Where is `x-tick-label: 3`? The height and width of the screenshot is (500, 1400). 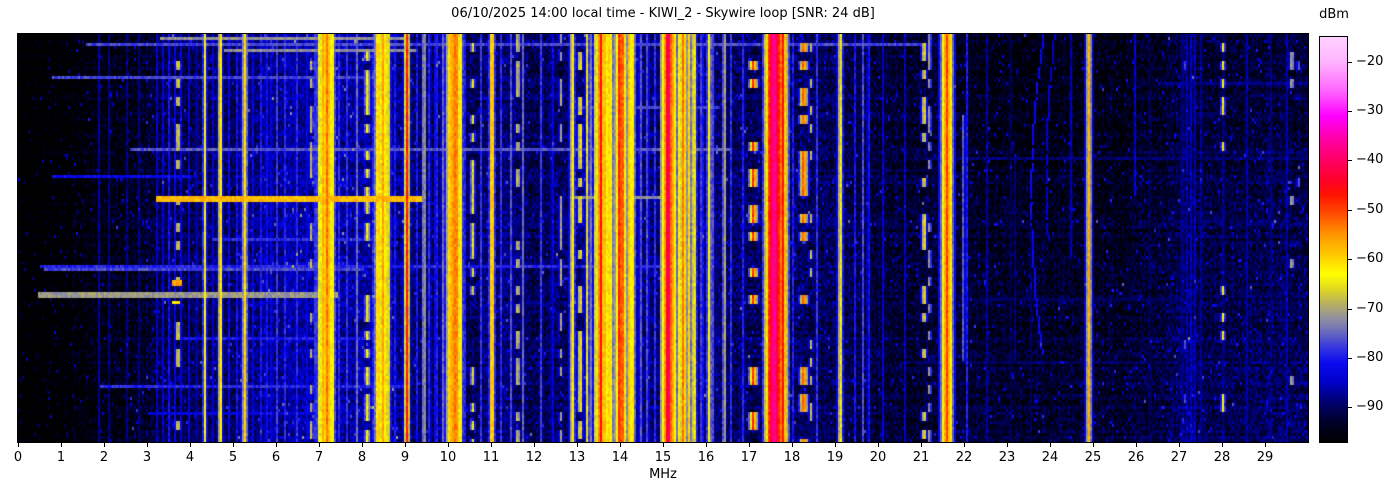 x-tick-label: 3 is located at coordinates (147, 457).